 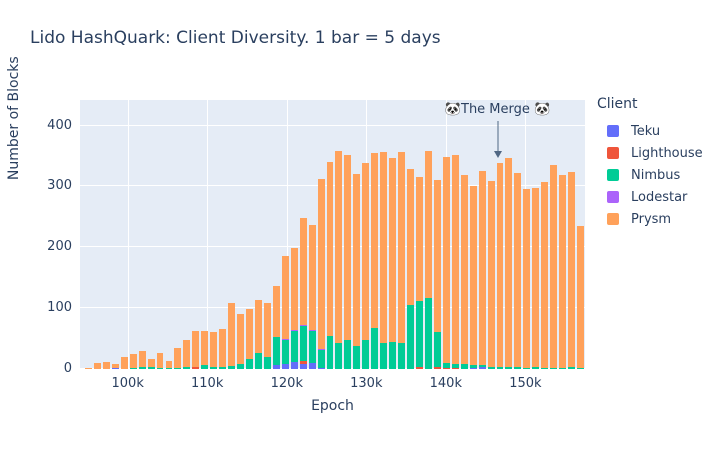 What do you see at coordinates (650, 219) in the screenshot?
I see `legend-item-prysm: Prysm` at bounding box center [650, 219].